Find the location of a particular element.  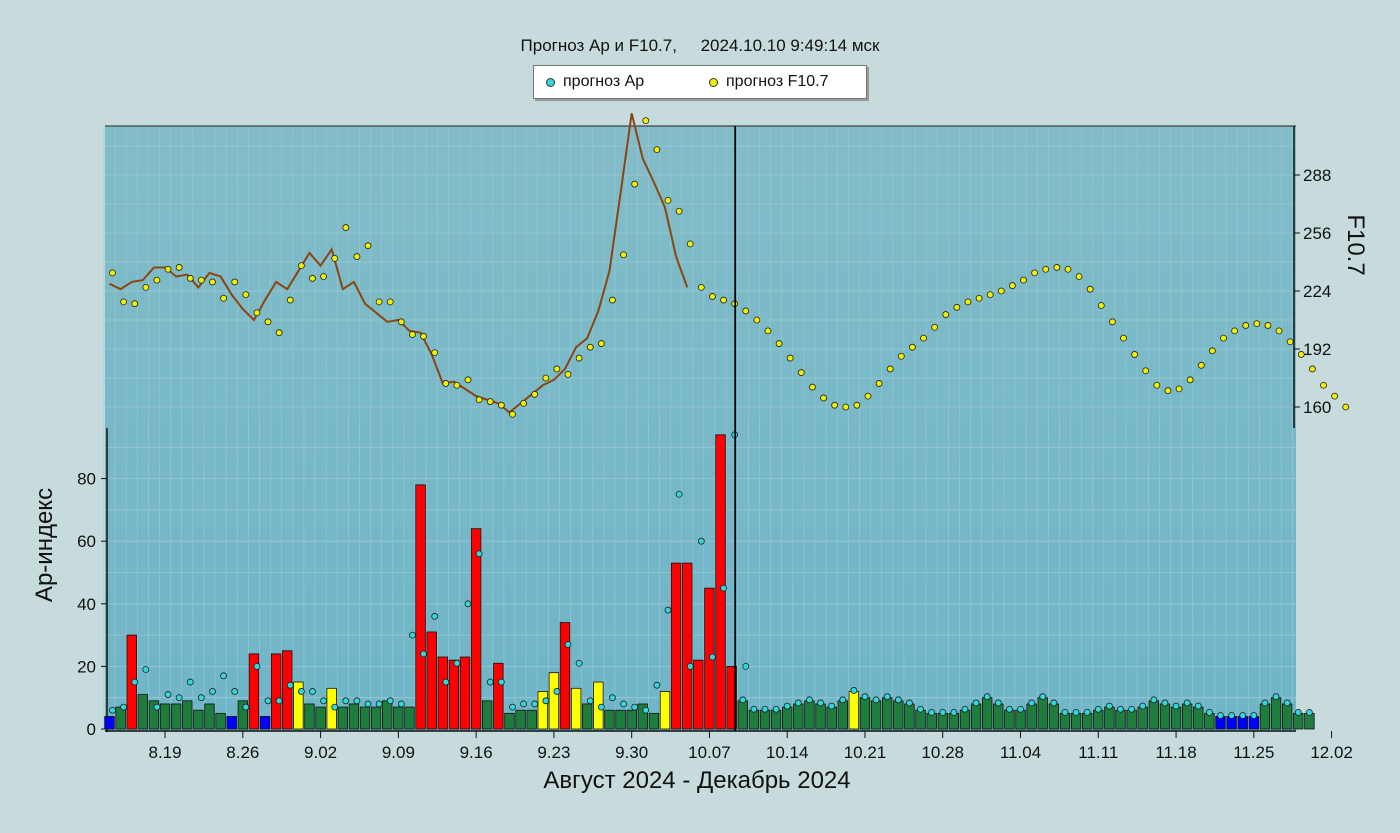

ap-tick-label: 60 is located at coordinates (86, 541).